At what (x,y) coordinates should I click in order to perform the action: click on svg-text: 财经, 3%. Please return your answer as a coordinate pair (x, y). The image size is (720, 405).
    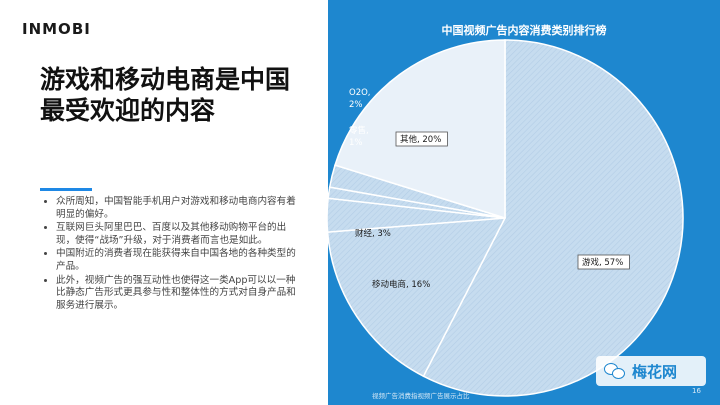
    Looking at the image, I should click on (373, 233).